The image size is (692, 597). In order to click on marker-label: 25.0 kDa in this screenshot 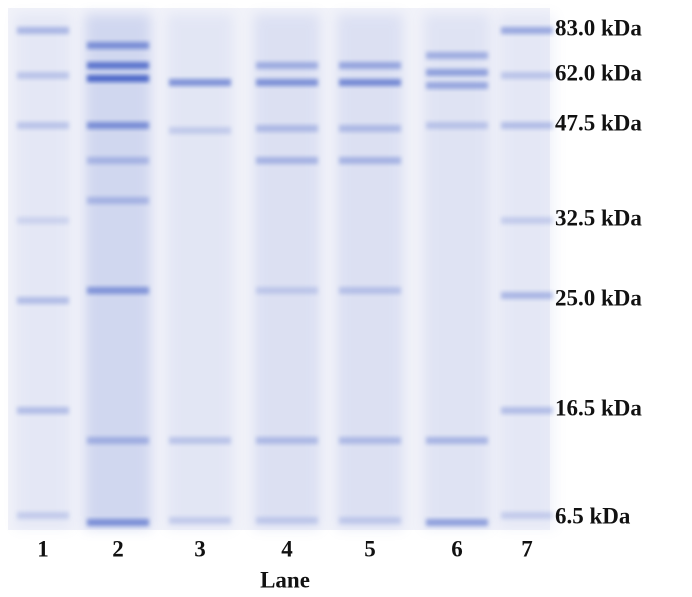, I will do `click(598, 297)`.